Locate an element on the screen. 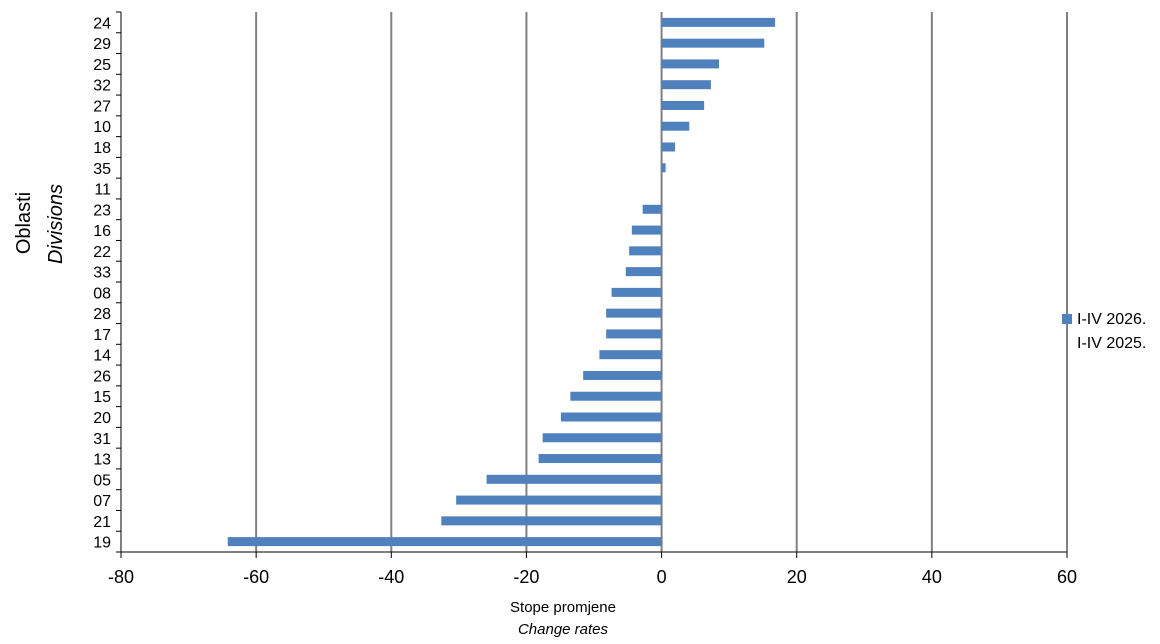 The height and width of the screenshot is (644, 1160). y-tick-label: 19 is located at coordinates (102, 543).